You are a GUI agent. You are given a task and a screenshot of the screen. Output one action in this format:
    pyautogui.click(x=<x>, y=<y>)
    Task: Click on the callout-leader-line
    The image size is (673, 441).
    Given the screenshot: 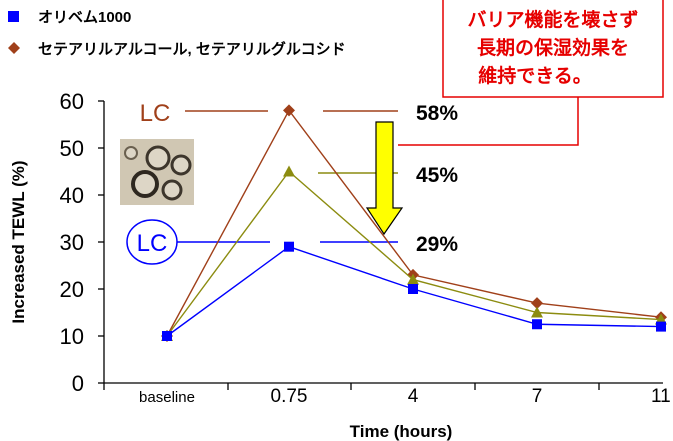 What is the action you would take?
    pyautogui.click(x=488, y=121)
    